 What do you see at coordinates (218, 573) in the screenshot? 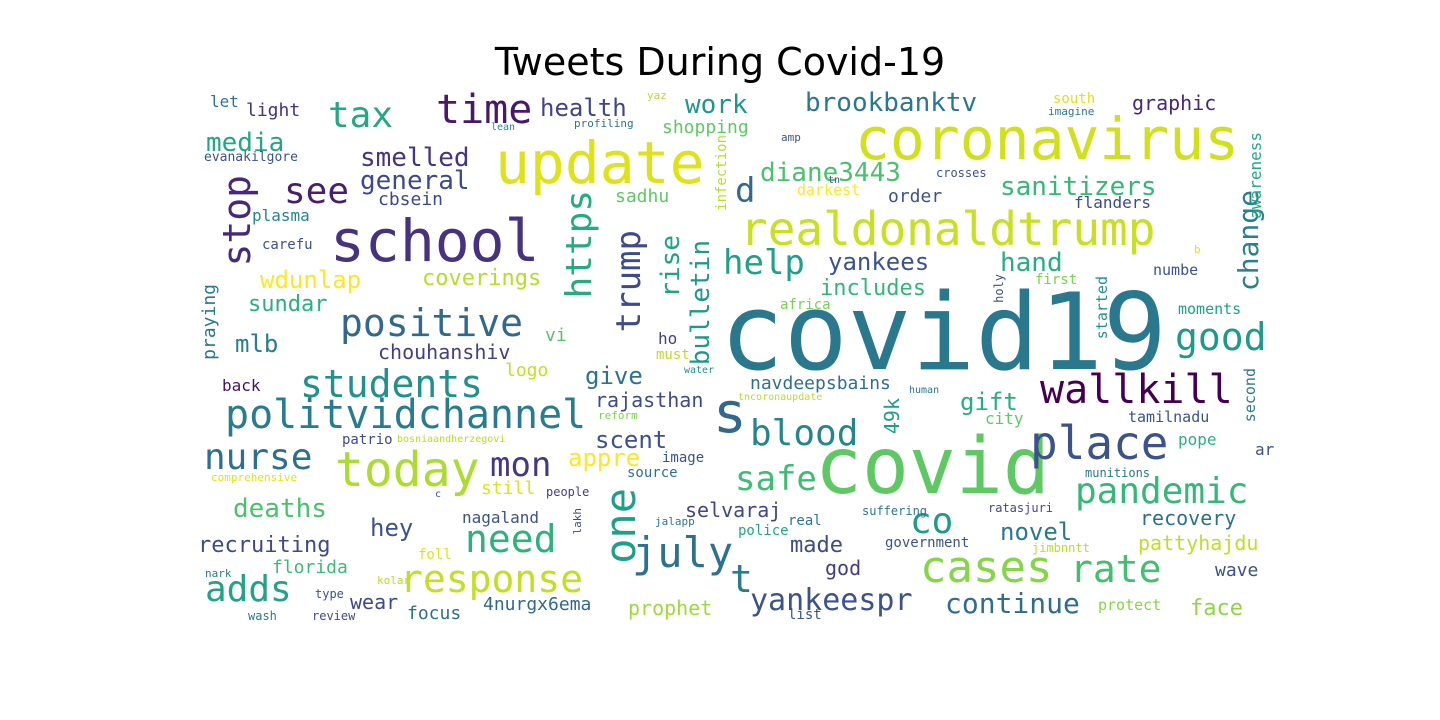
I see `word-nark: nark` at bounding box center [218, 573].